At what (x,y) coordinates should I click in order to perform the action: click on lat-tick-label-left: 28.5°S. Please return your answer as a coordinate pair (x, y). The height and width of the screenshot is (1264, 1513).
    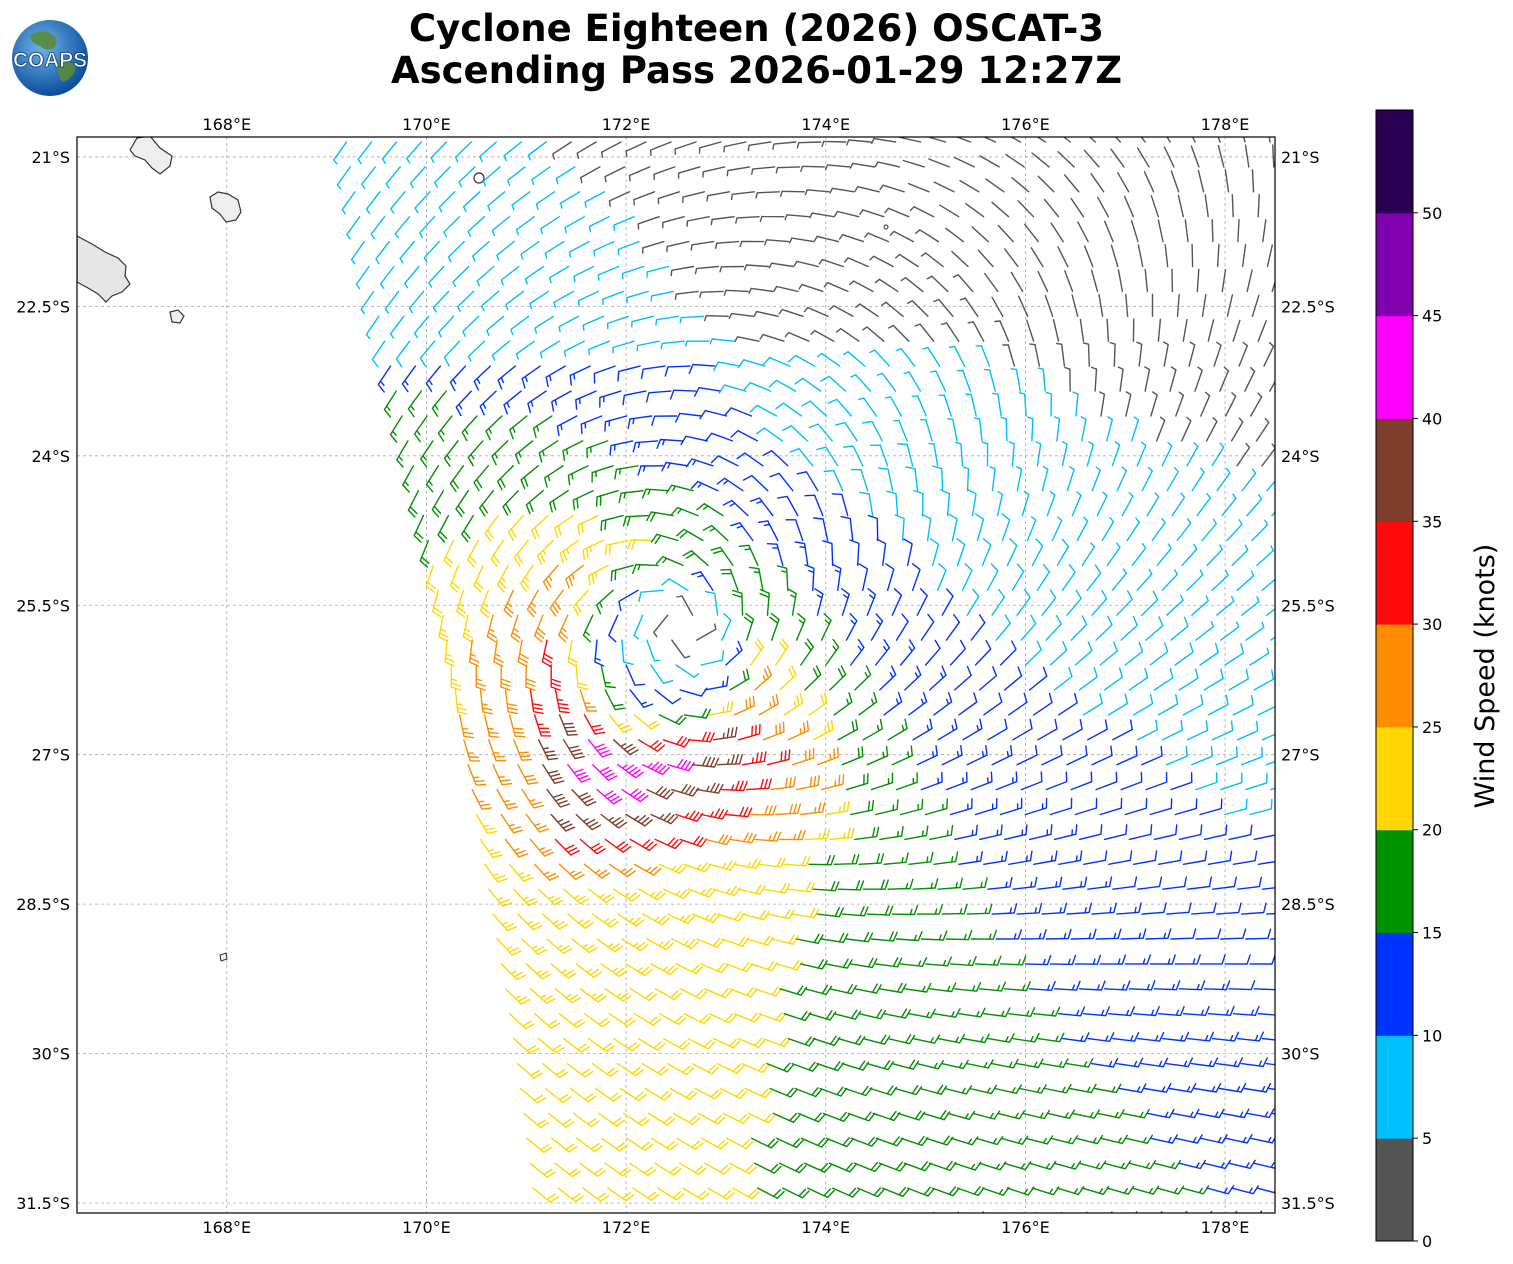
    Looking at the image, I should click on (43, 904).